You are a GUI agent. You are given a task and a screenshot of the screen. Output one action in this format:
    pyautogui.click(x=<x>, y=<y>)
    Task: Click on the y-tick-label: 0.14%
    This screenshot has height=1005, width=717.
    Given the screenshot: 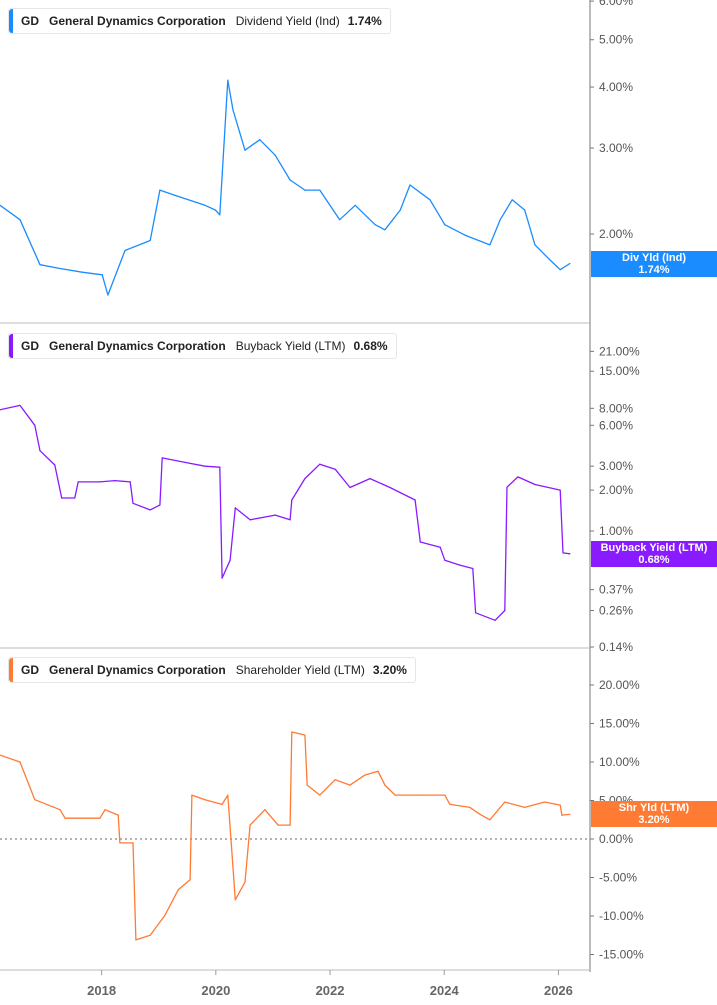 What is the action you would take?
    pyautogui.click(x=616, y=647)
    